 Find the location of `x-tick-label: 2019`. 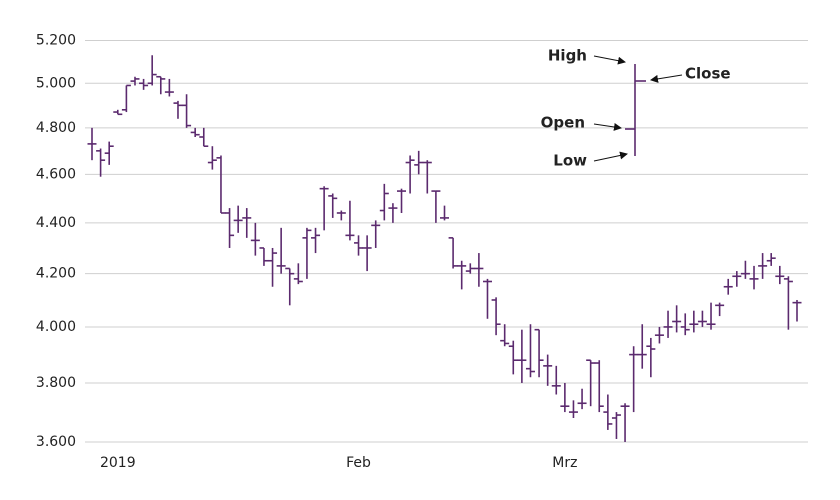

x-tick-label: 2019 is located at coordinates (118, 463).